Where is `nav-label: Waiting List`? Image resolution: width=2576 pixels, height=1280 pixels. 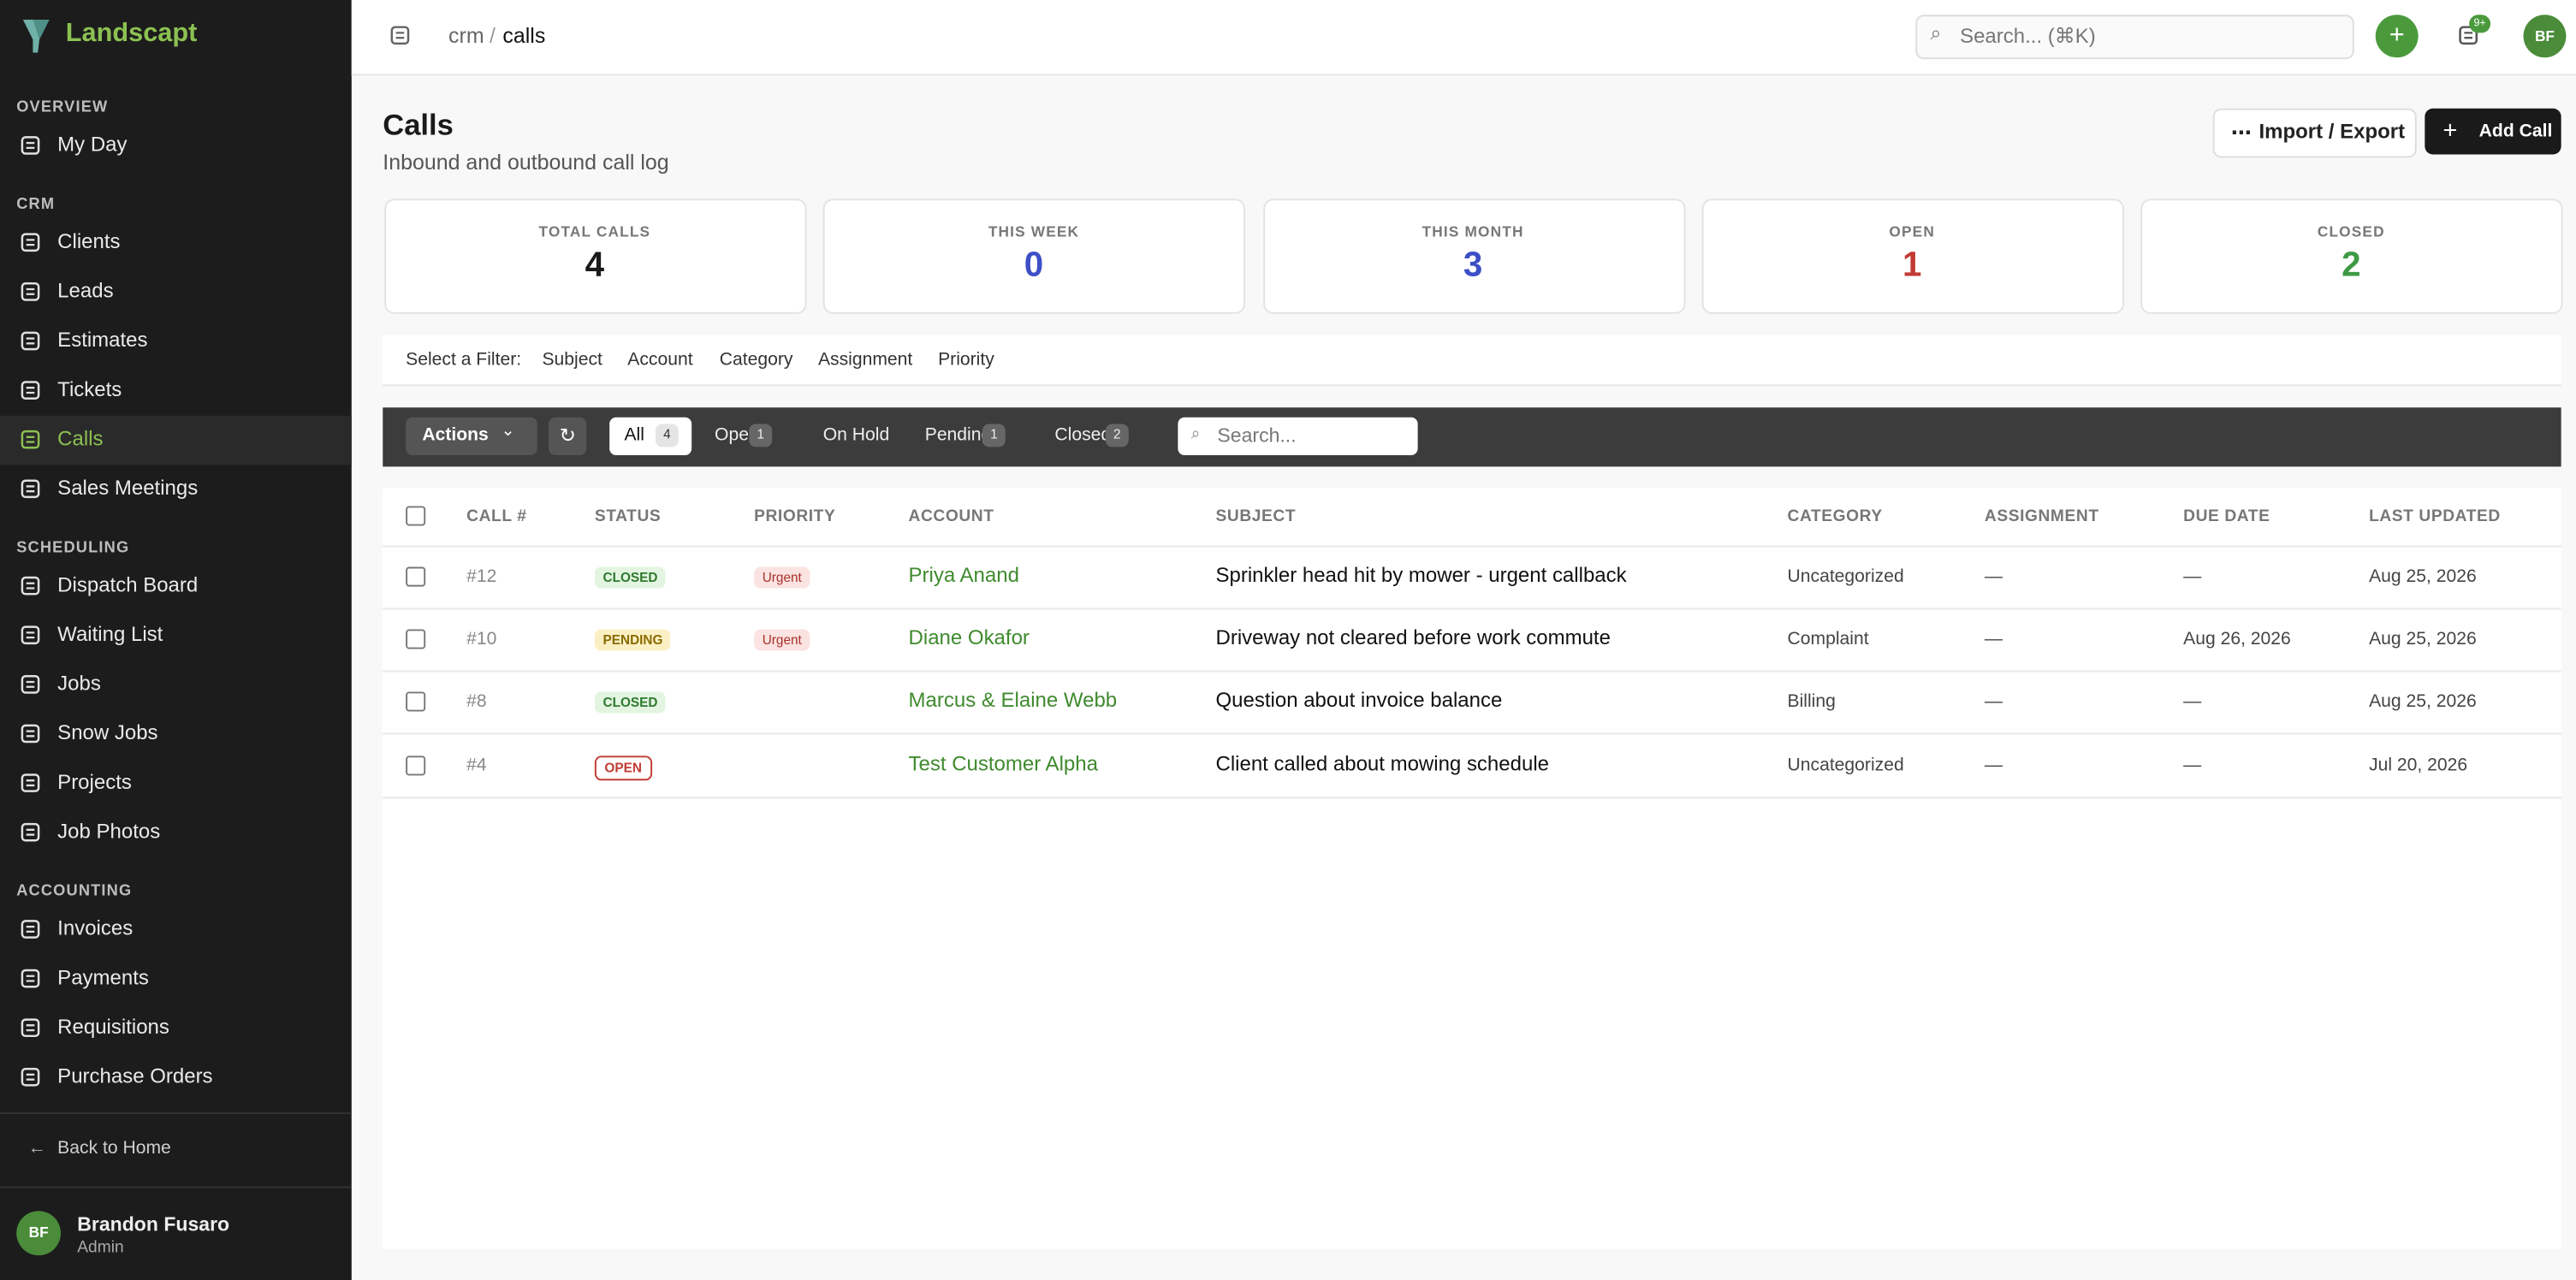
nav-label: Waiting List is located at coordinates (110, 634).